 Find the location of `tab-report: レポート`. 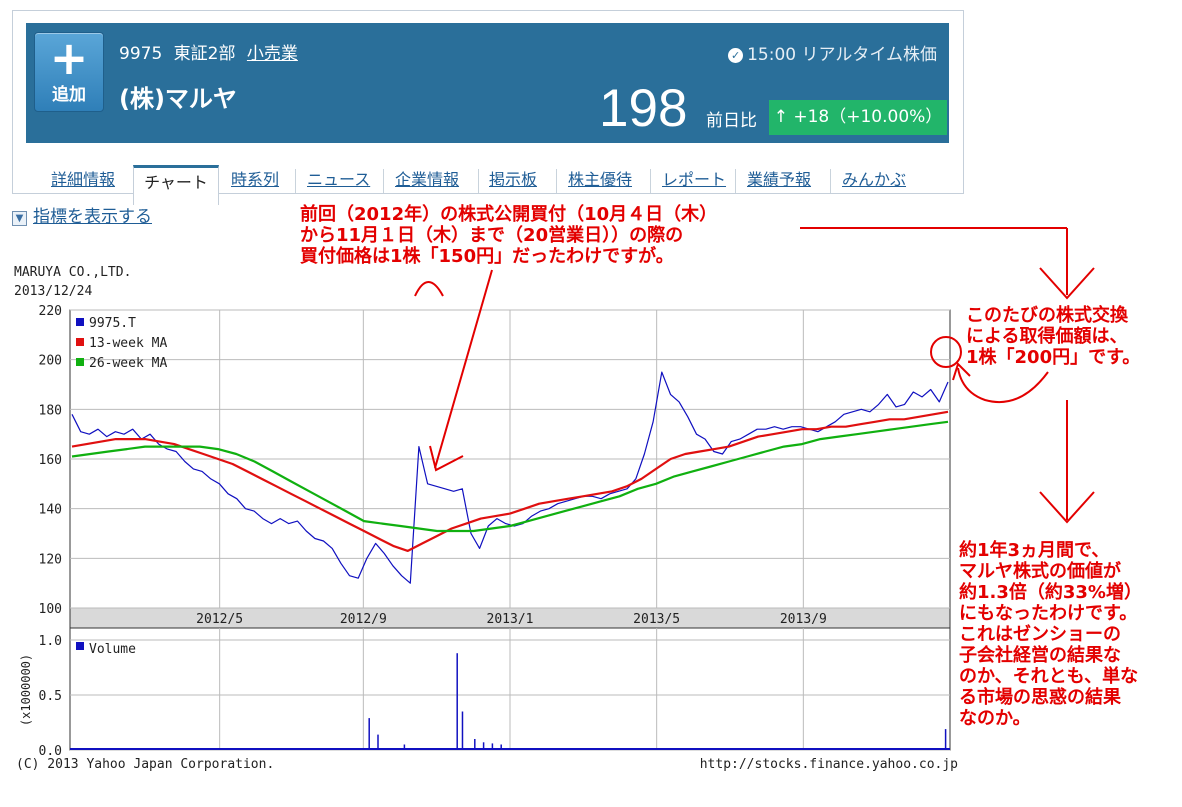

tab-report: レポート is located at coordinates (694, 179).